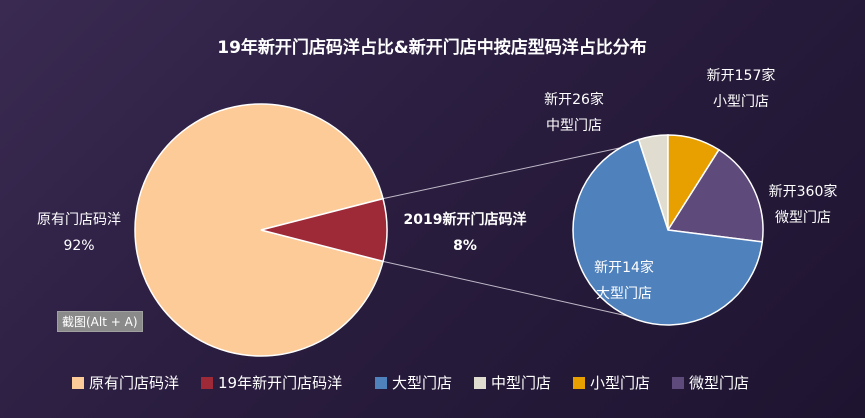 The height and width of the screenshot is (418, 865). What do you see at coordinates (465, 246) in the screenshot?
I see `label-new-value: 8%` at bounding box center [465, 246].